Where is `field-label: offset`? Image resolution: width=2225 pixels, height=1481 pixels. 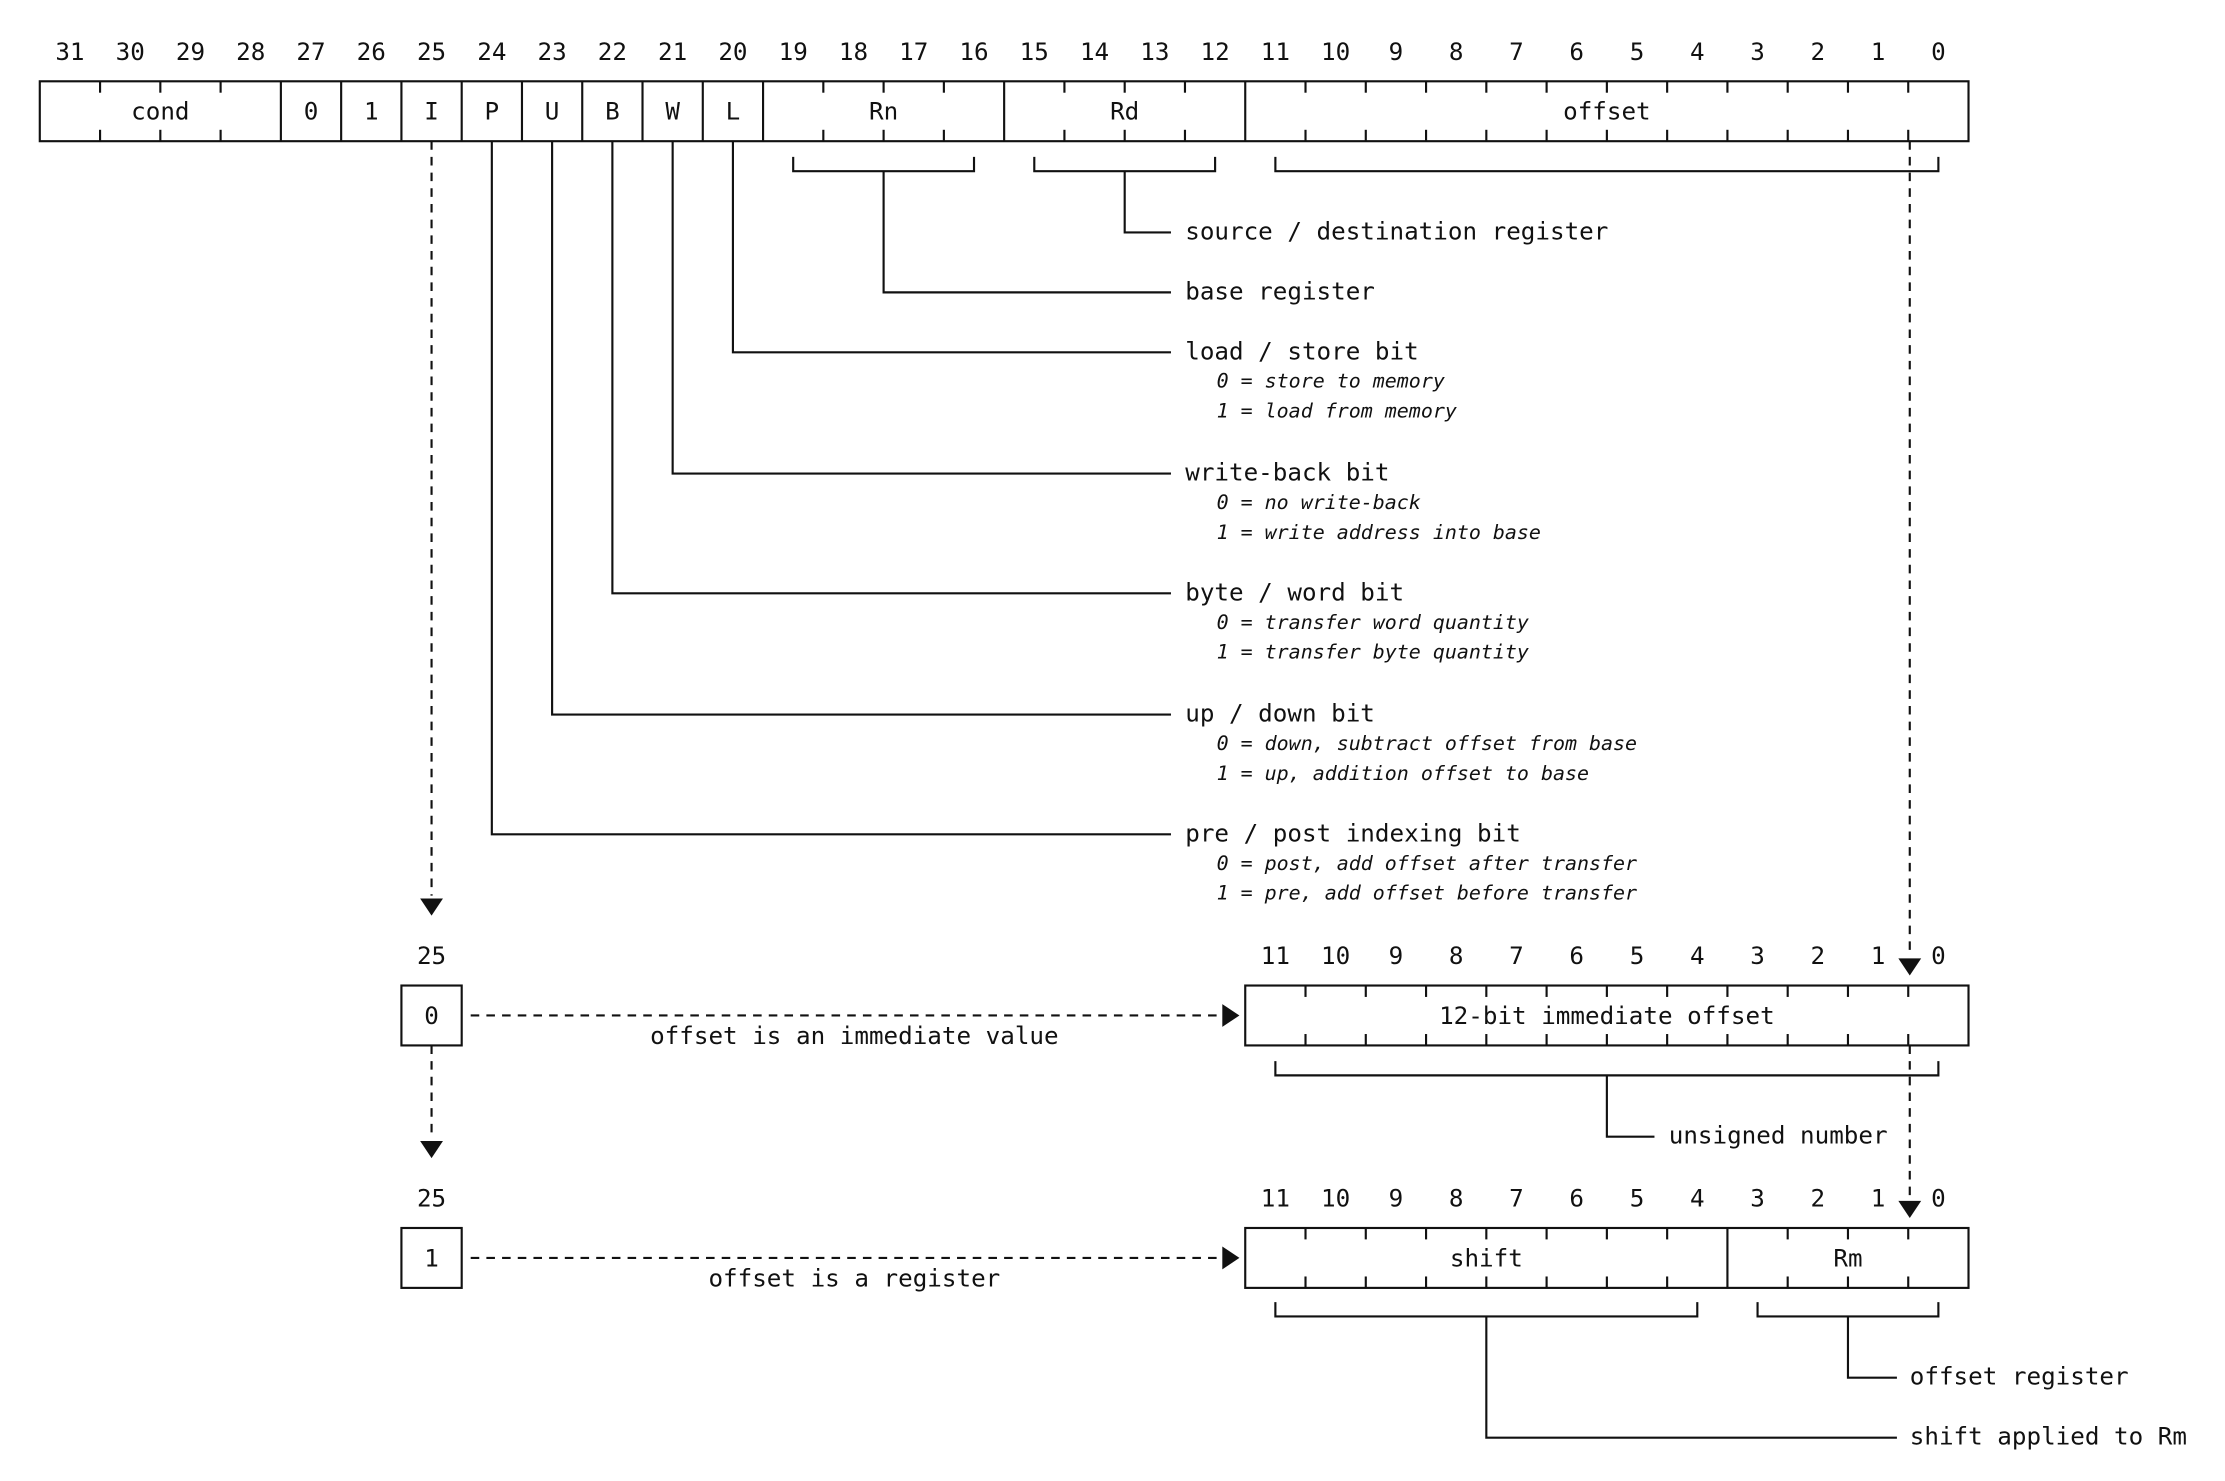
field-label: offset is located at coordinates (1607, 111).